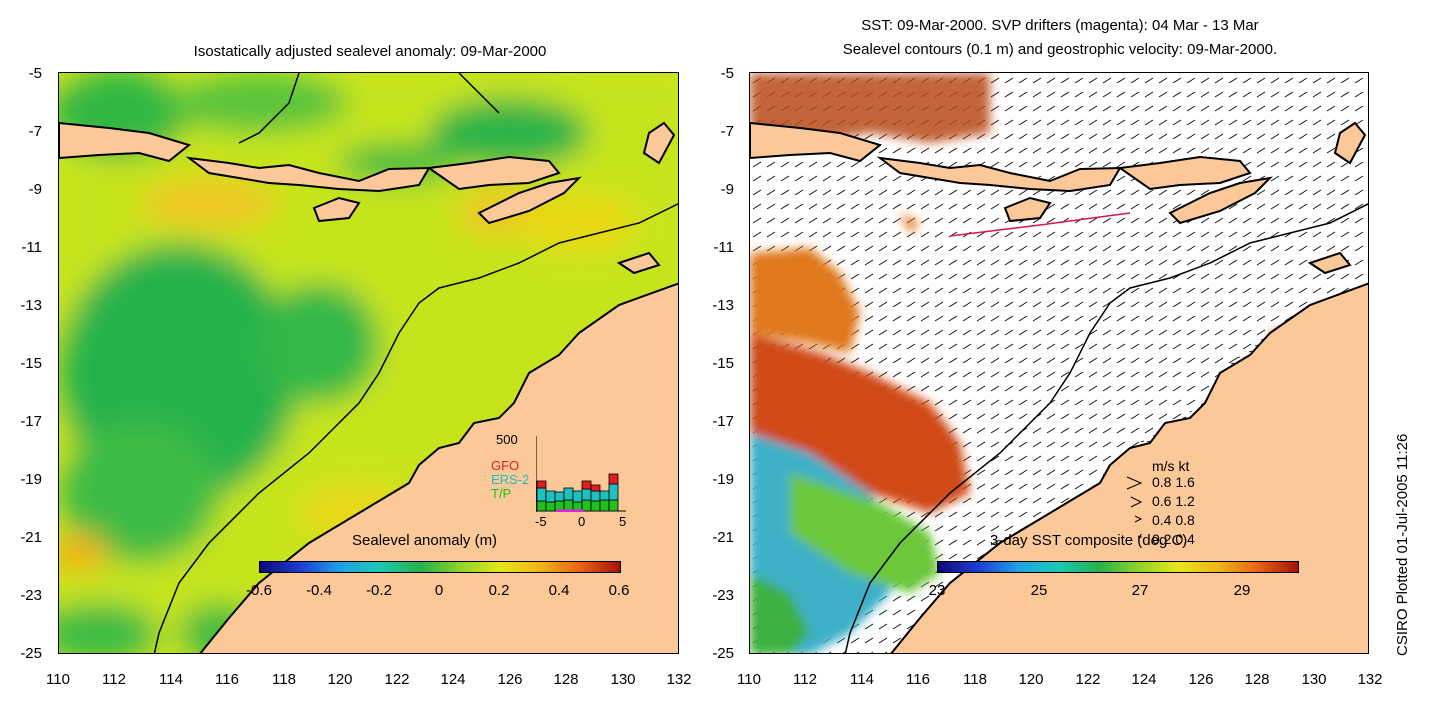  I want to click on colorbar-tick: 27, so click(1140, 590).